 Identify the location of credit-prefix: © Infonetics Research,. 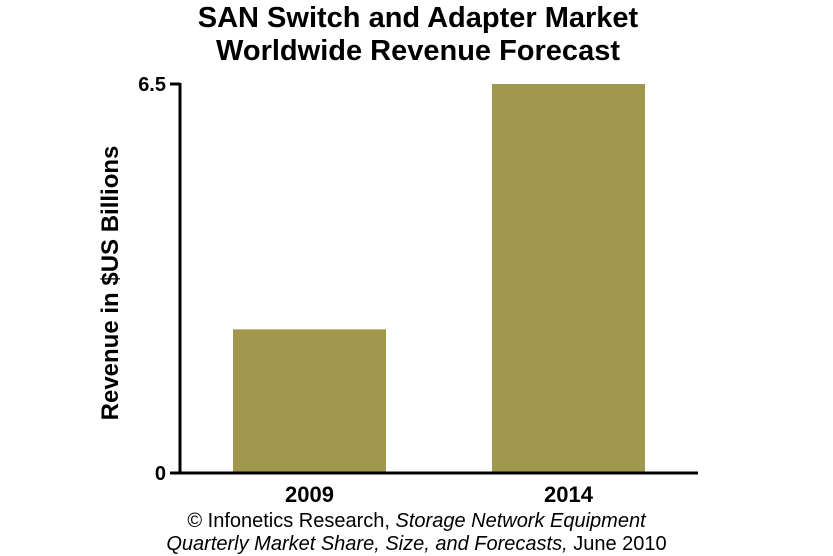
(291, 521).